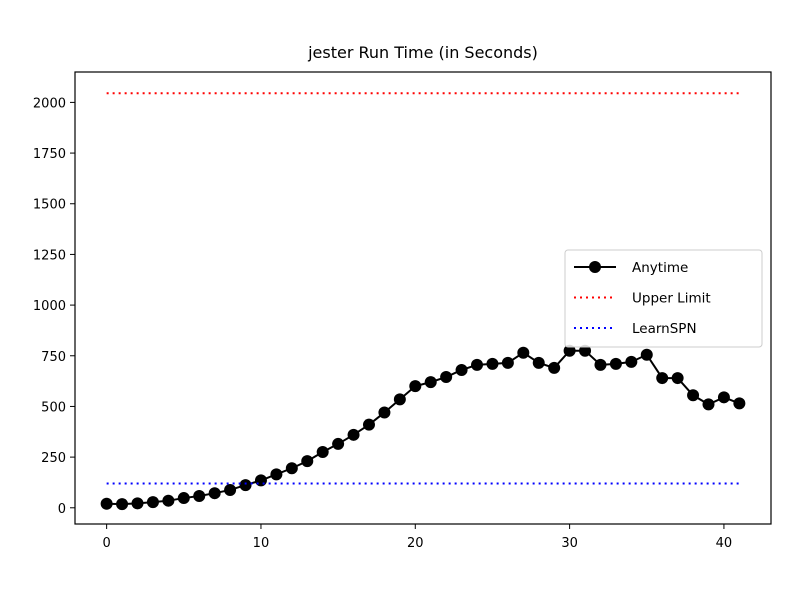  Describe the element at coordinates (53, 407) in the screenshot. I see `y-tick-label: 500` at that location.